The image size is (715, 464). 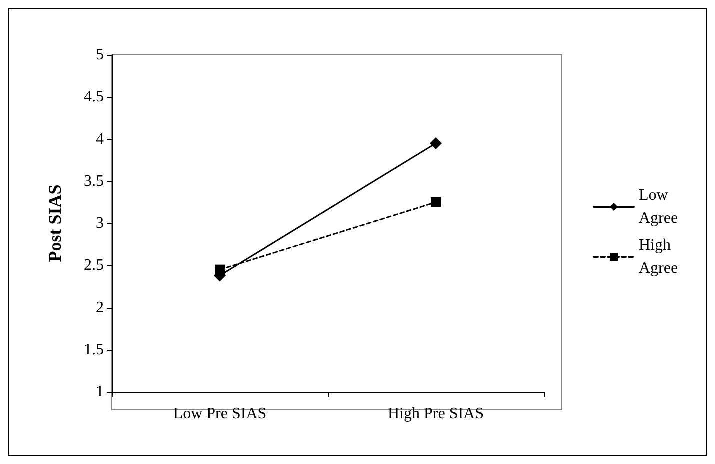 What do you see at coordinates (436, 414) in the screenshot?
I see `x-tick-label: High Pre SIAS` at bounding box center [436, 414].